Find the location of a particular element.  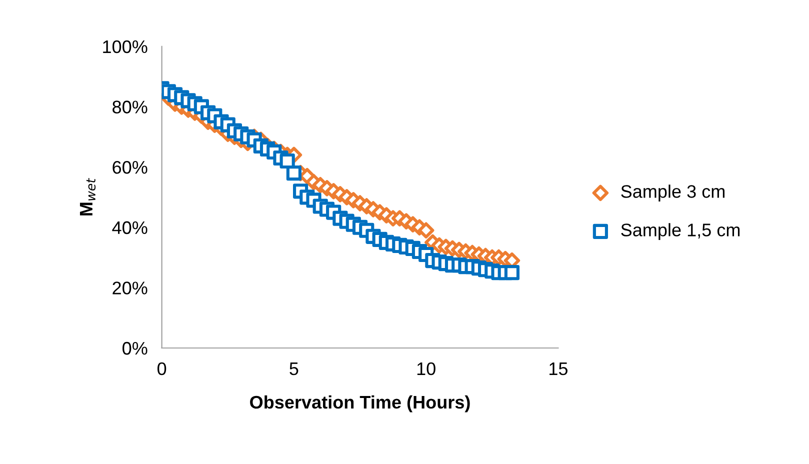

x-axis-title: Observation Time (Hours) is located at coordinates (360, 403).